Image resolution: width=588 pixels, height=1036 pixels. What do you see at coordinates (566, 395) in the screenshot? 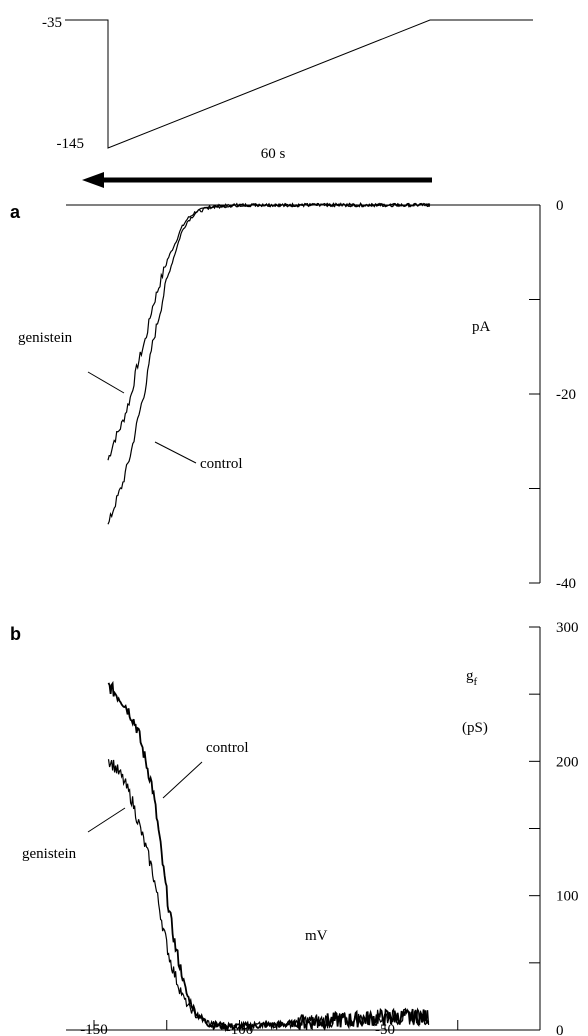
I see `panel-a-y-tick-label: -20` at bounding box center [566, 395].